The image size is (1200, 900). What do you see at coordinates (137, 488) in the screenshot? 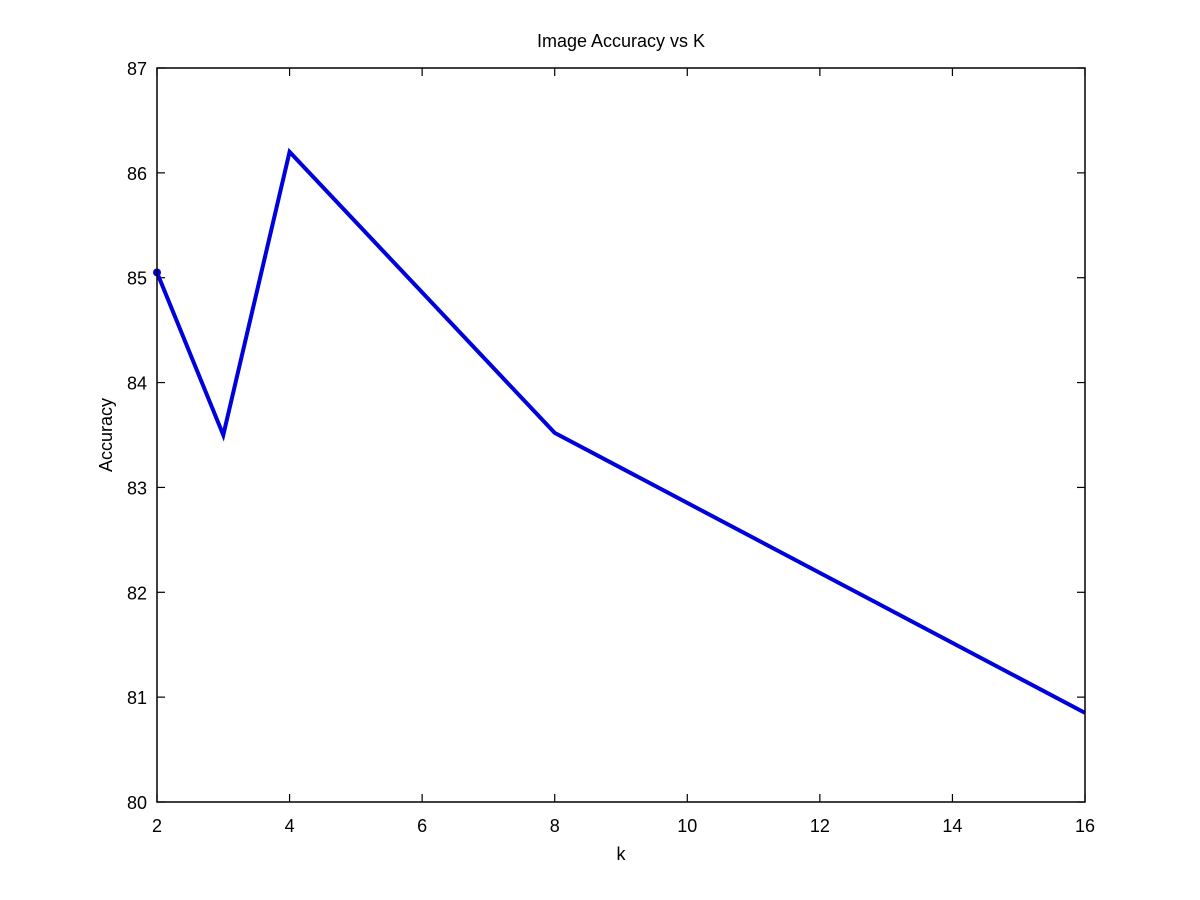
I see `y-tick-label: 83` at bounding box center [137, 488].